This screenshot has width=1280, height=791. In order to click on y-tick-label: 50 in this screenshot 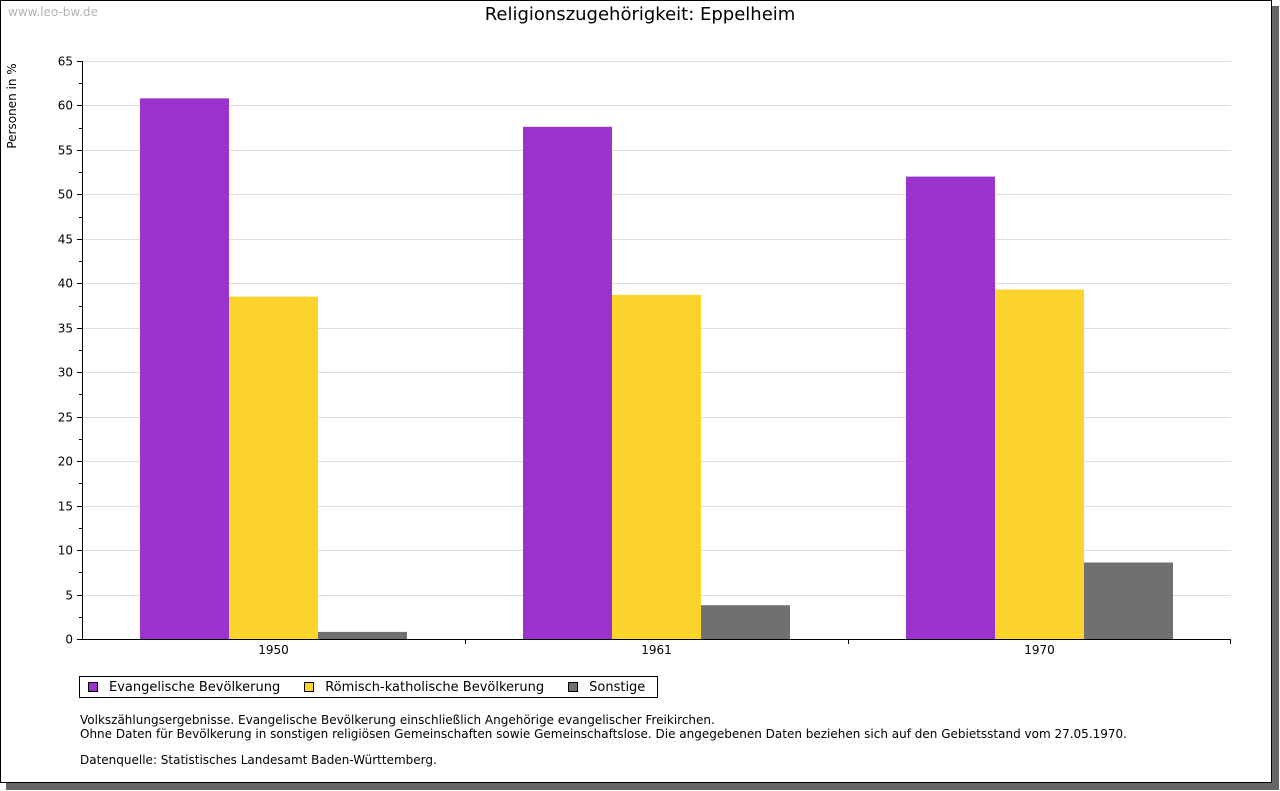, I will do `click(65, 195)`.